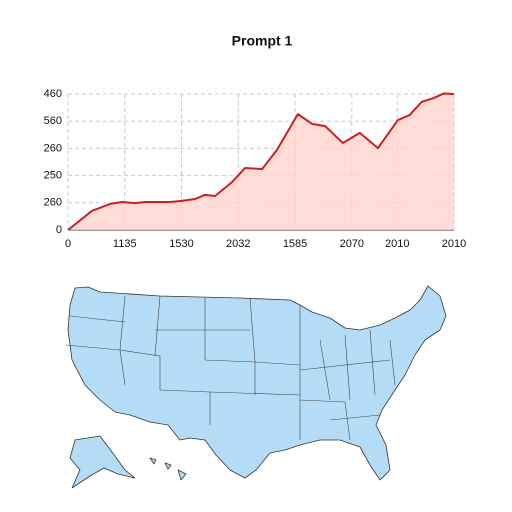  Describe the element at coordinates (262, 41) in the screenshot. I see `chart-title: Prompt 1` at that location.